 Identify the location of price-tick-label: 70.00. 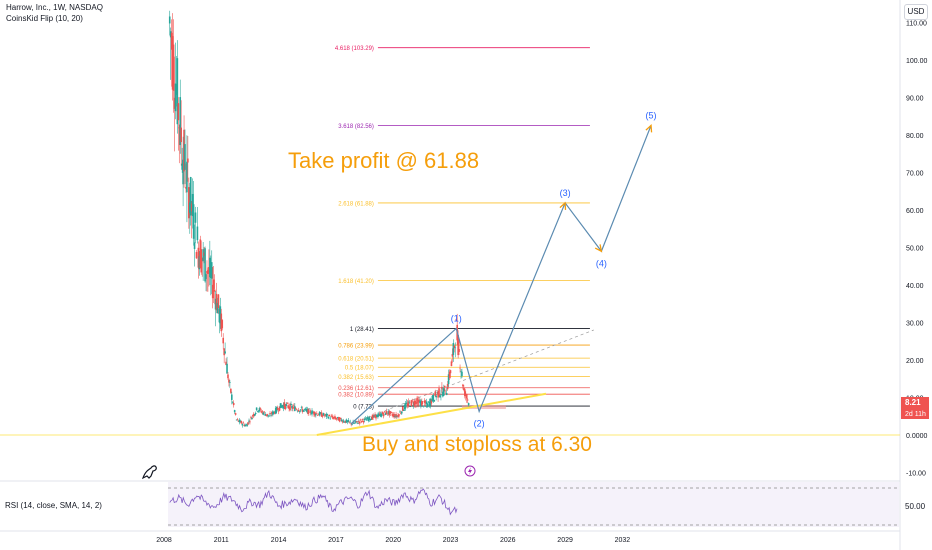
(915, 174).